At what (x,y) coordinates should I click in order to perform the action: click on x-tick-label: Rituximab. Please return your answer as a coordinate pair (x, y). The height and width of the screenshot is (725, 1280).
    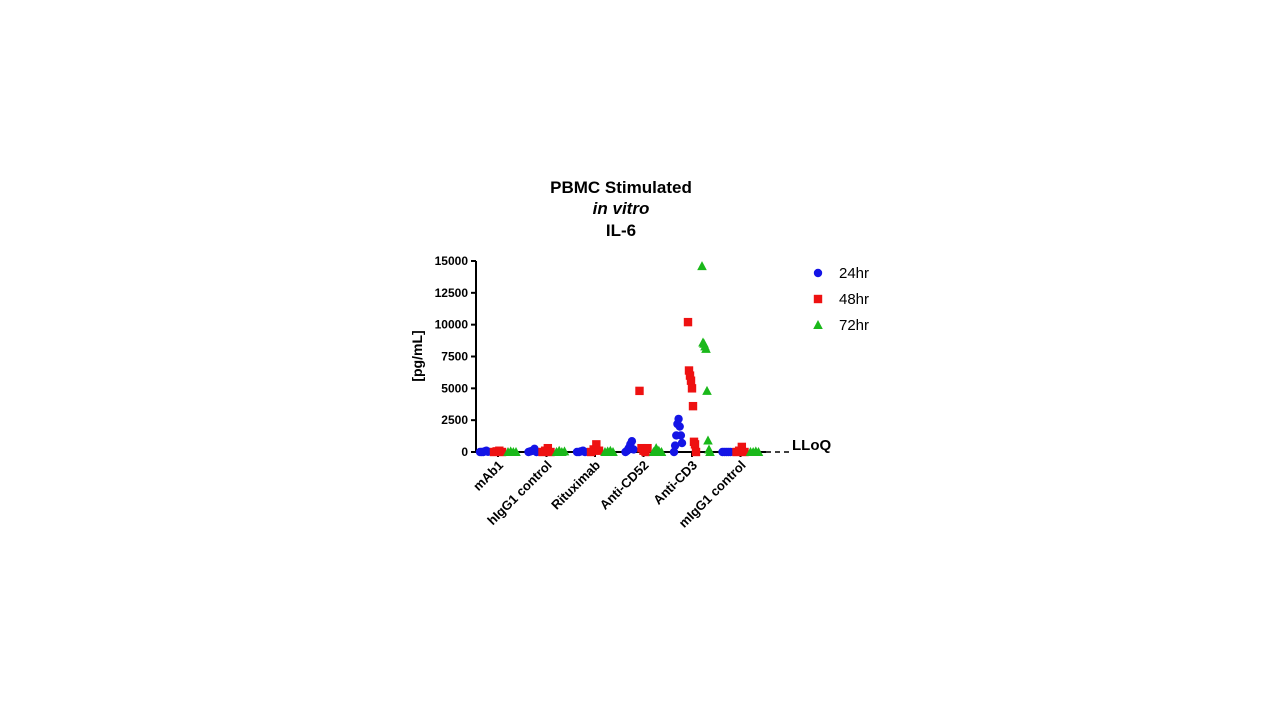
    Looking at the image, I should click on (575, 484).